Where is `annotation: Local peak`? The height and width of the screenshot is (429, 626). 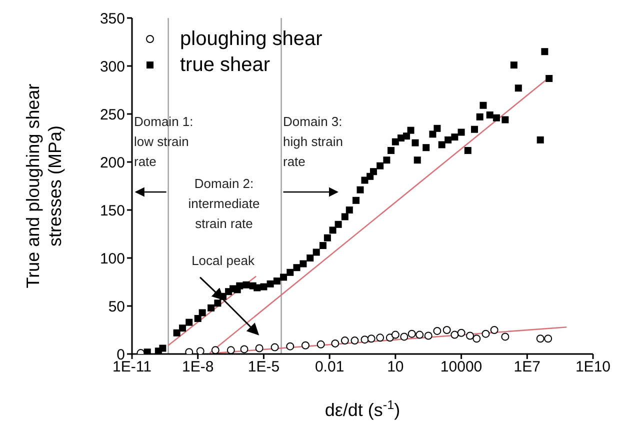
annotation: Local peak is located at coordinates (223, 261).